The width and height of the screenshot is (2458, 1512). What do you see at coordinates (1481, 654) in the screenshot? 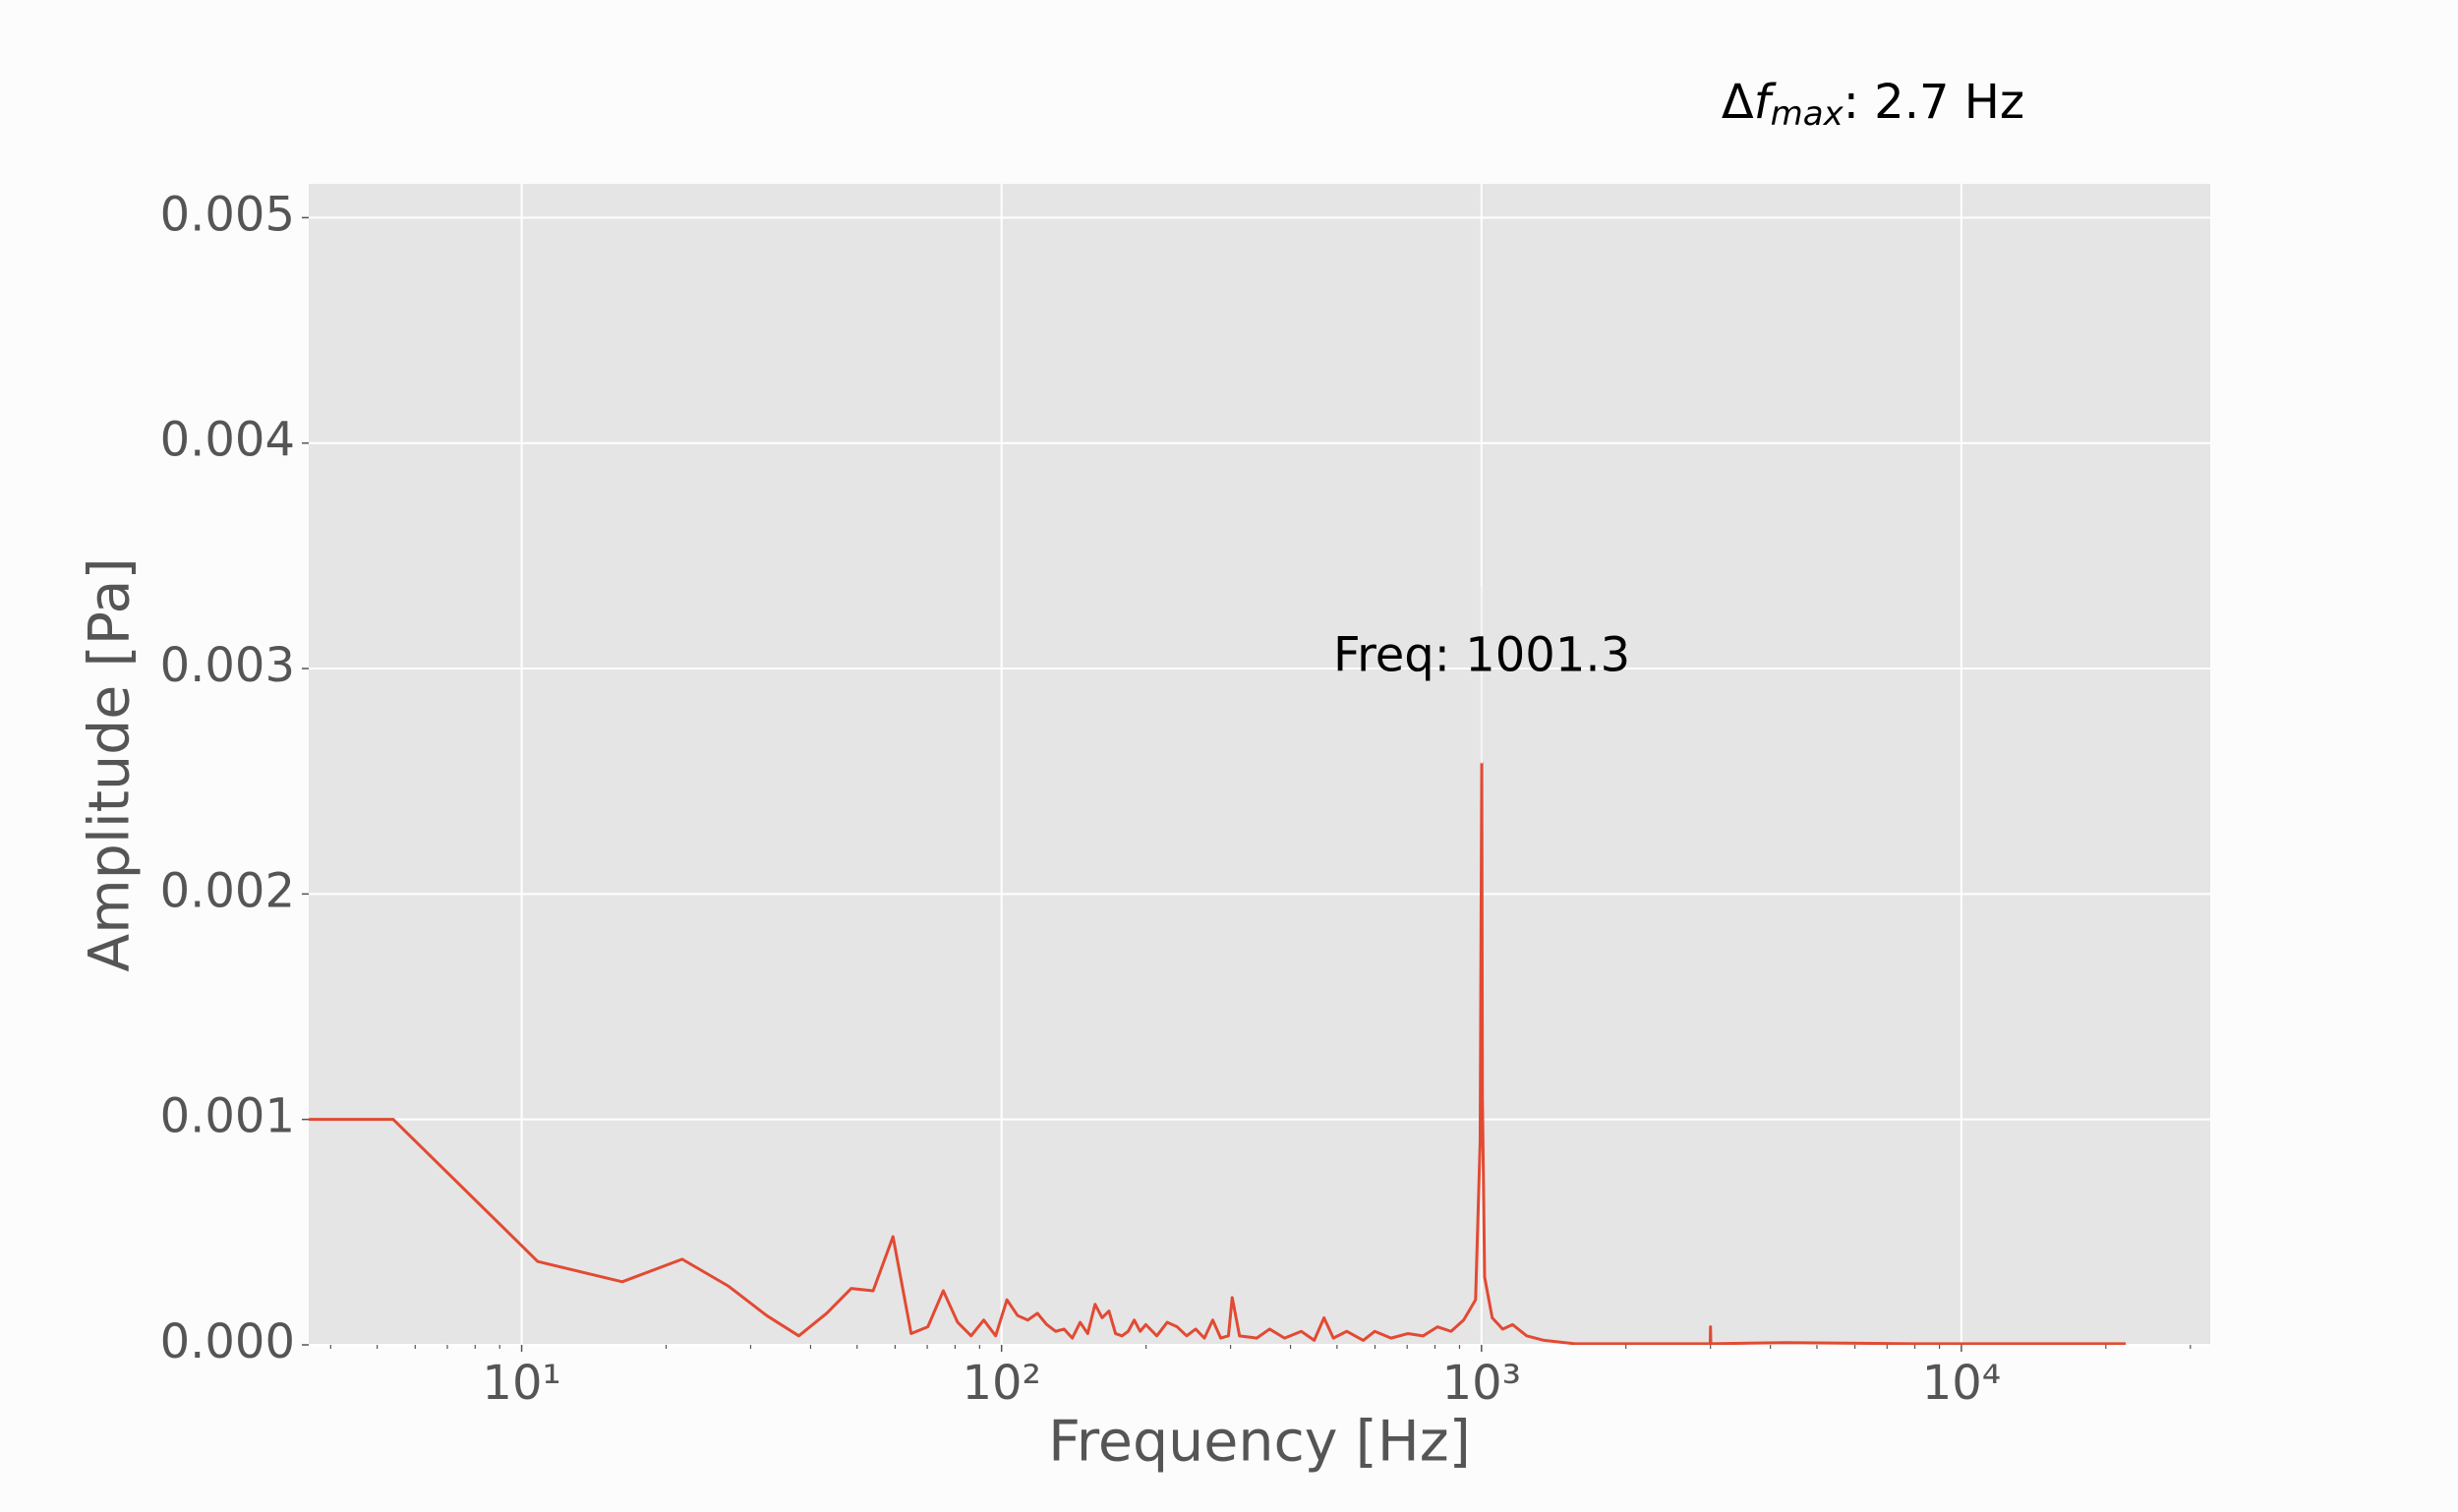
I see `annotation: Freq: 1001.3` at bounding box center [1481, 654].